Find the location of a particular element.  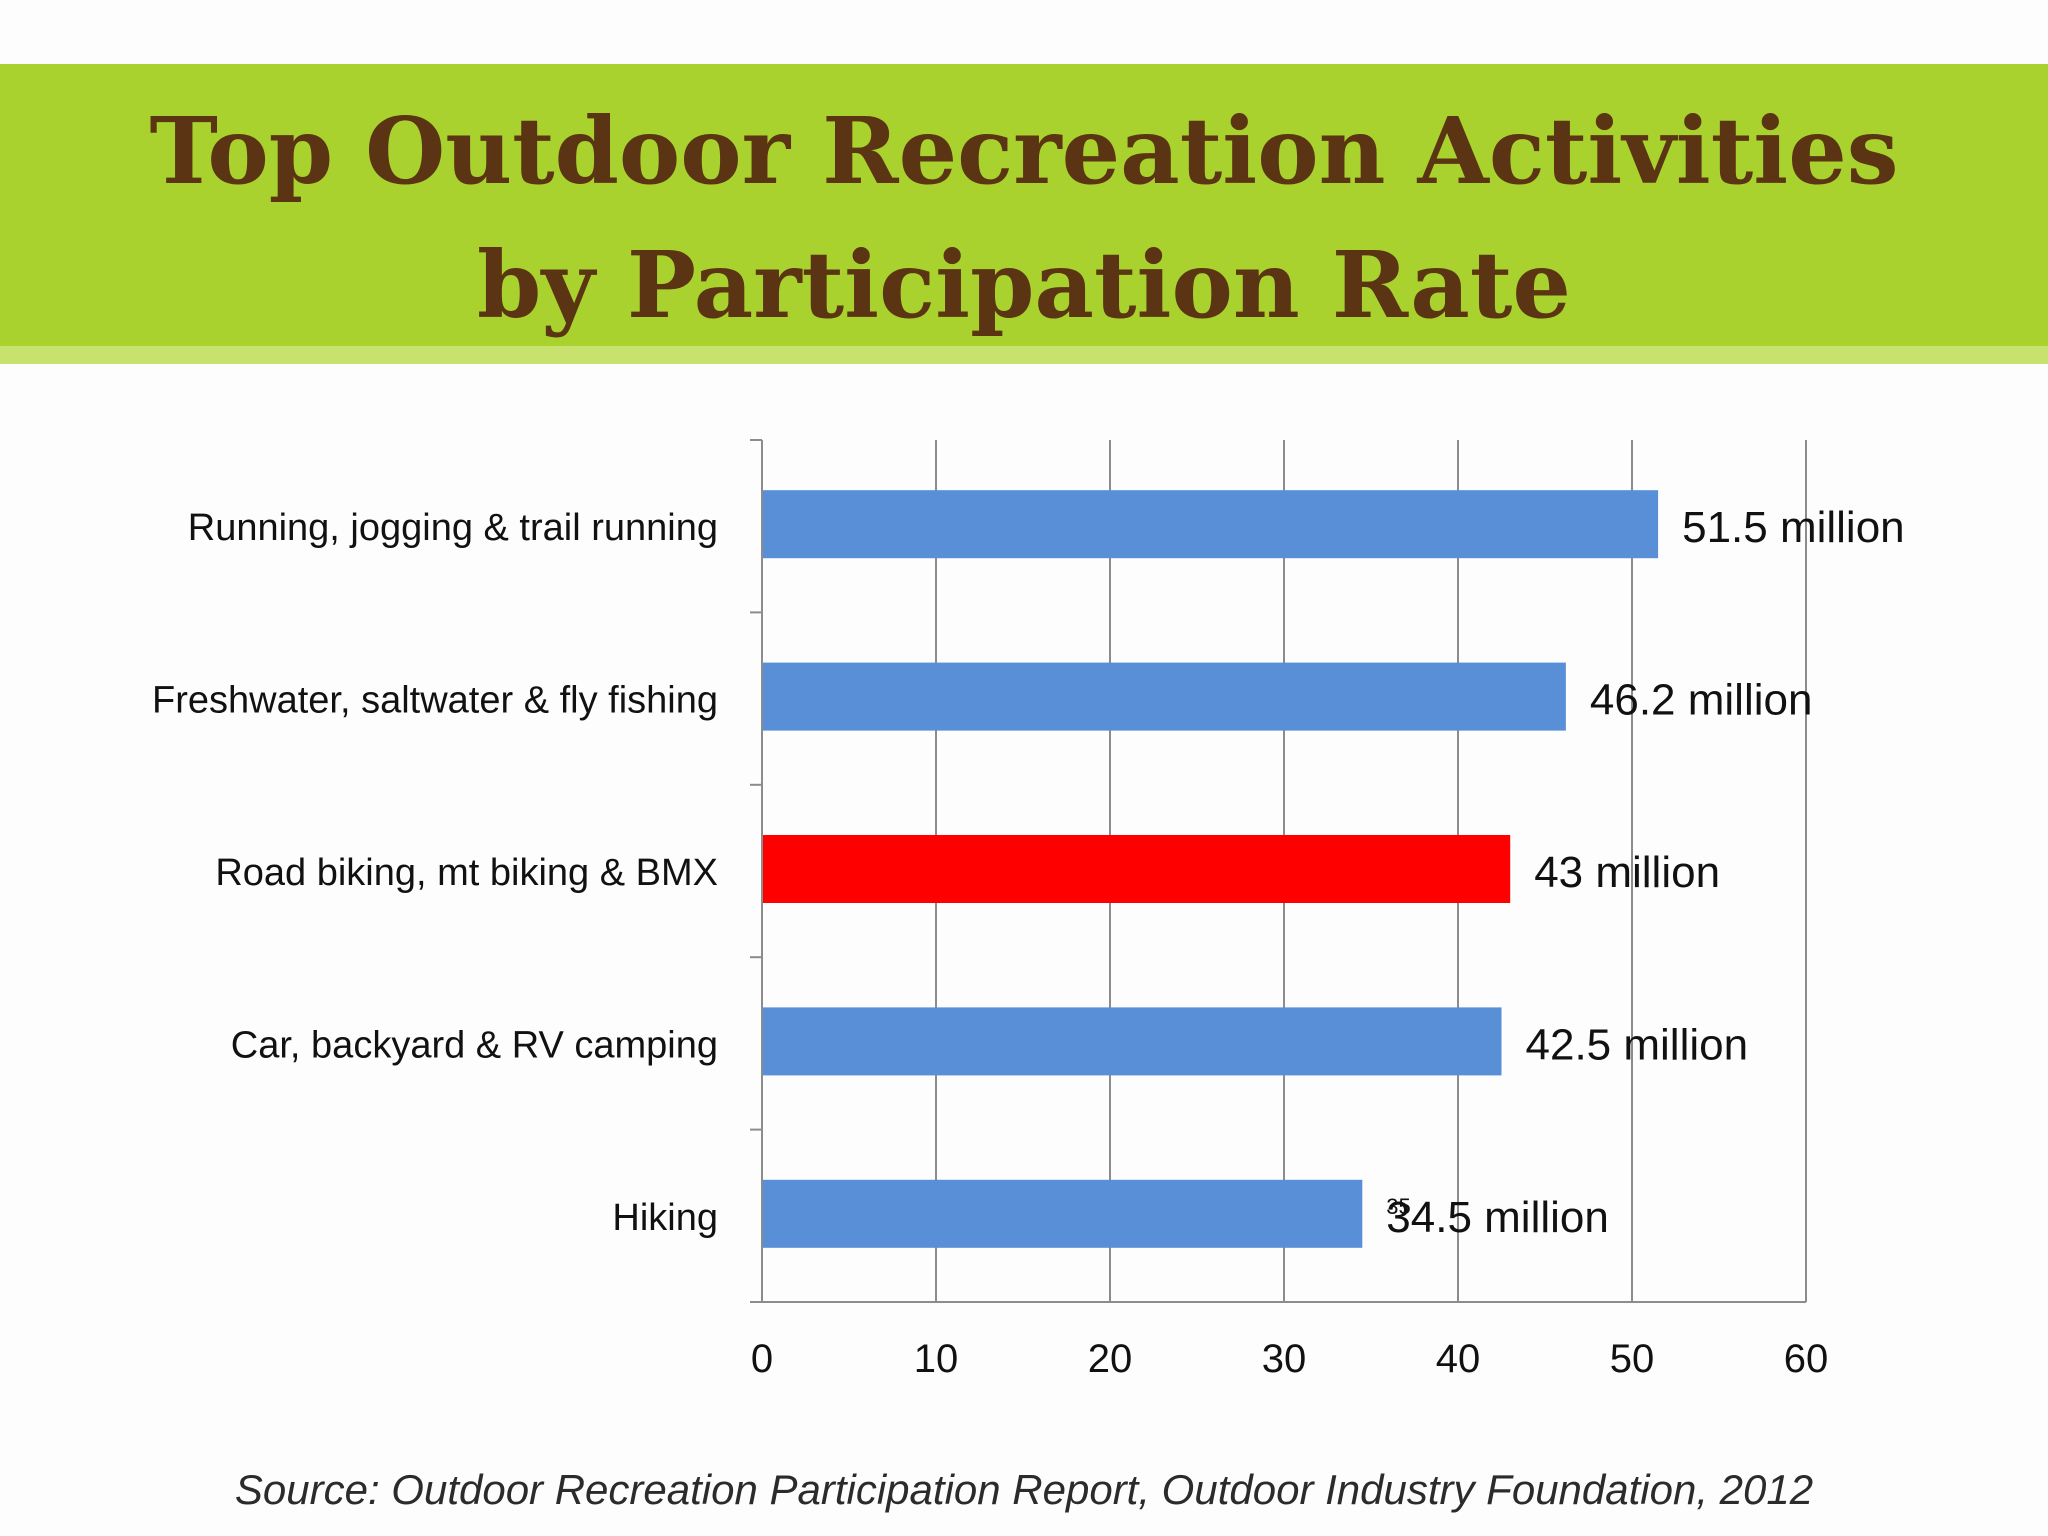

x-tick-label-60: 60 is located at coordinates (1806, 1359).